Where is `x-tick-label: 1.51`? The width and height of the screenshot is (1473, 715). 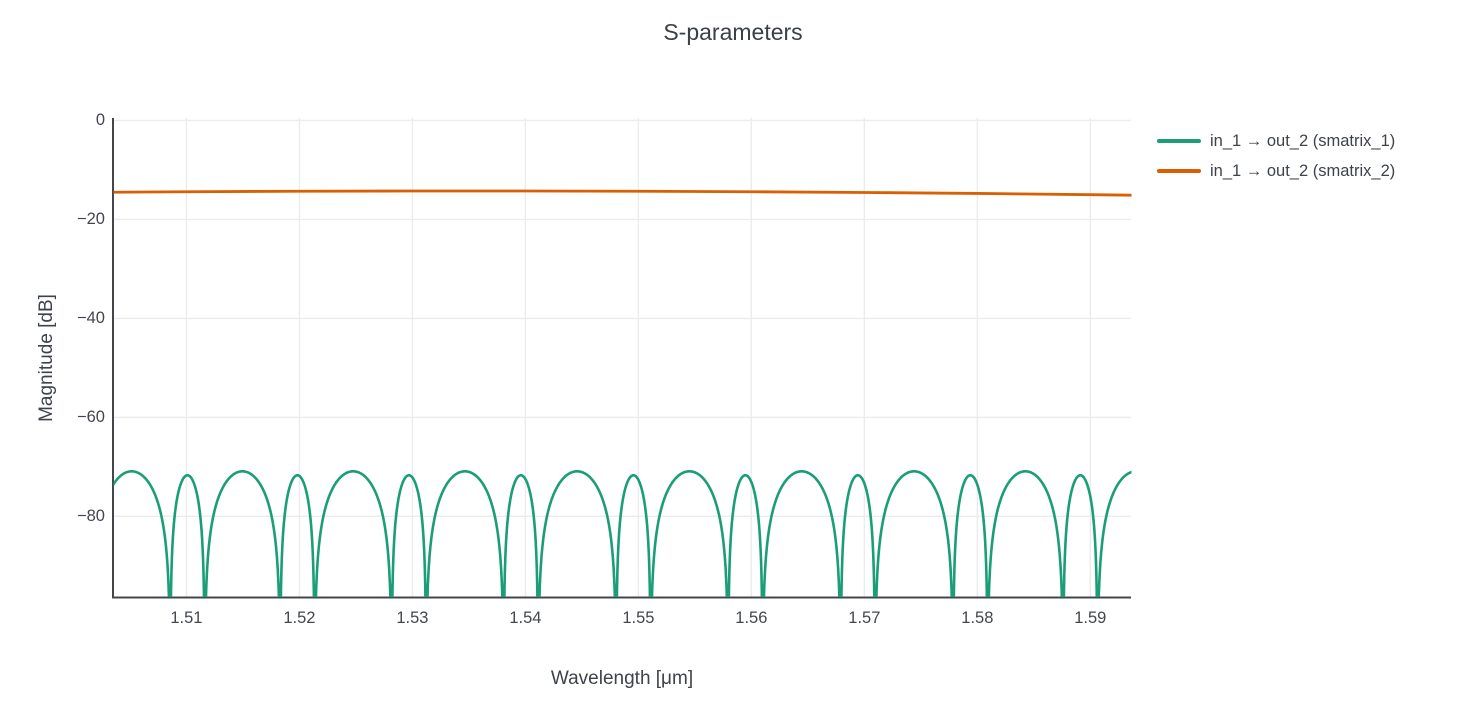
x-tick-label: 1.51 is located at coordinates (186, 618).